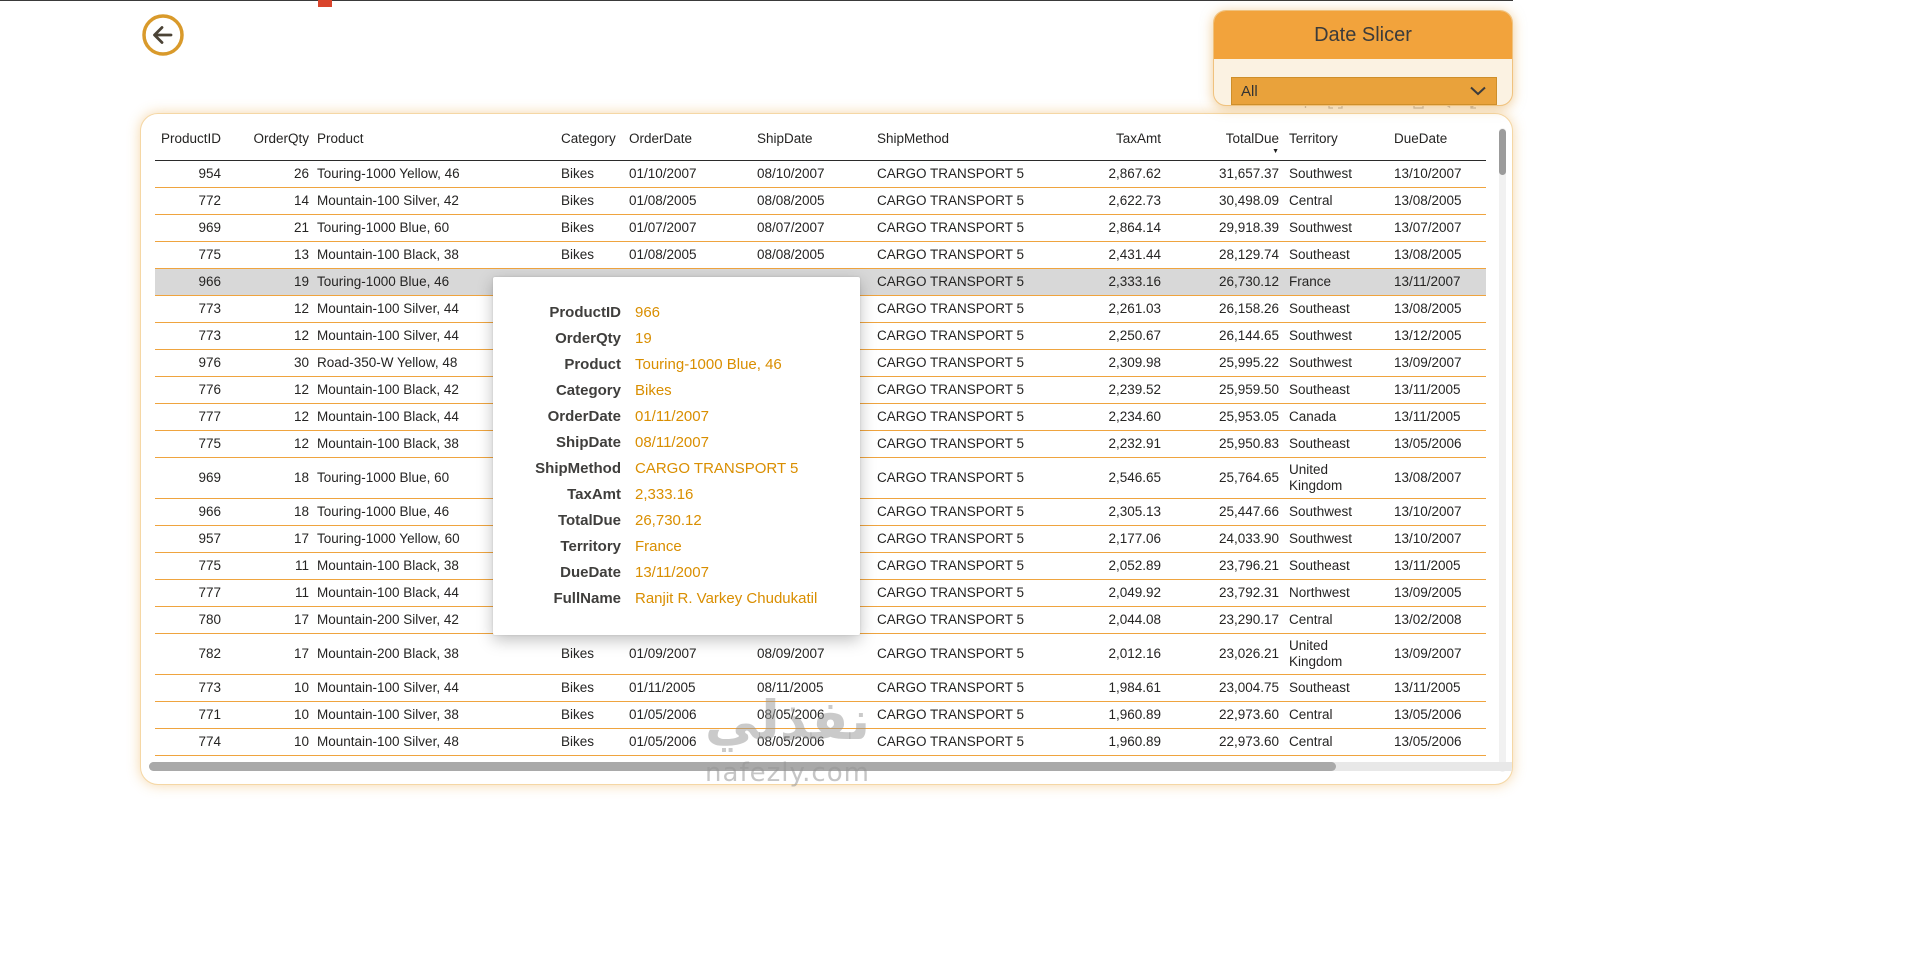  What do you see at coordinates (663, 200) in the screenshot?
I see `cell-orderDate: 01/08/2005` at bounding box center [663, 200].